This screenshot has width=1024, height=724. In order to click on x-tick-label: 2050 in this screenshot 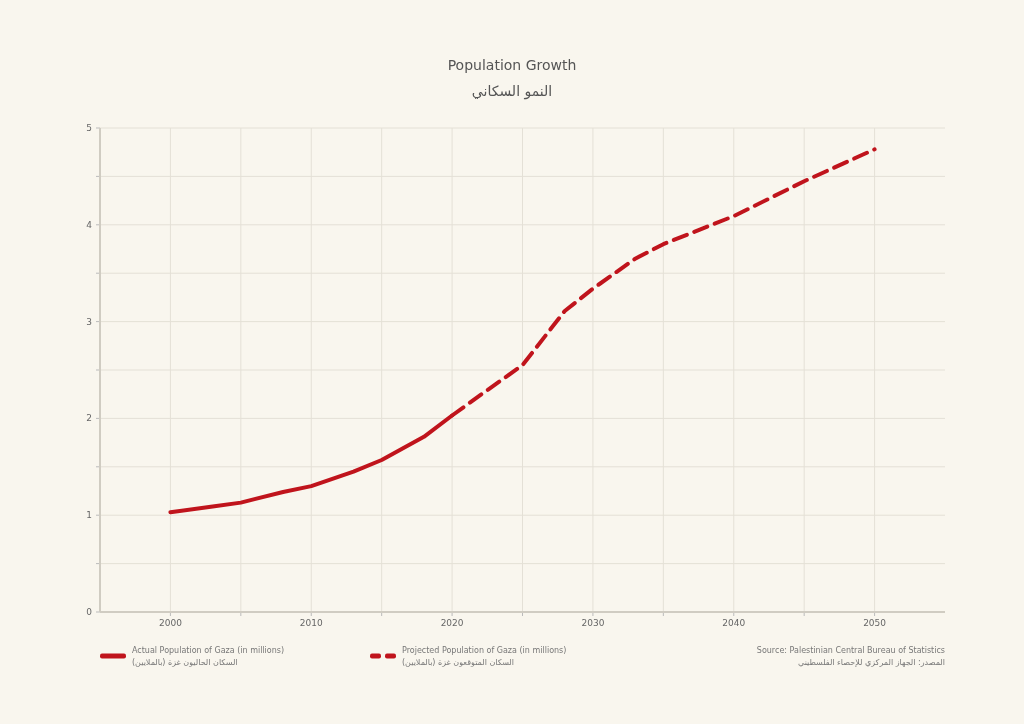, I will do `click(875, 623)`.